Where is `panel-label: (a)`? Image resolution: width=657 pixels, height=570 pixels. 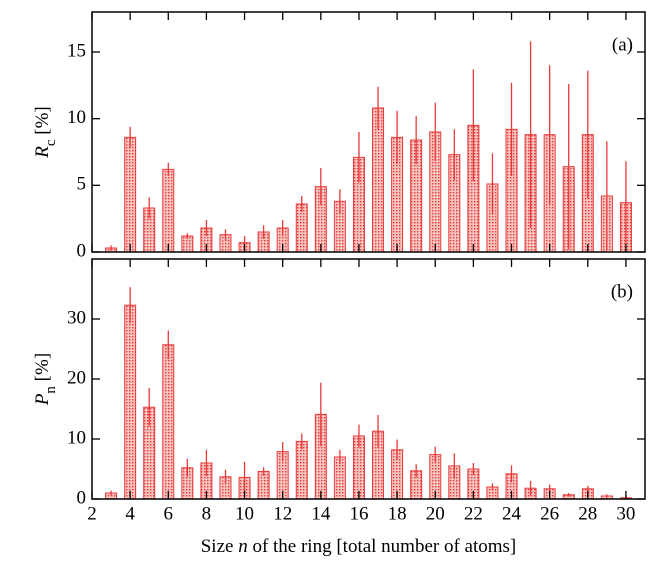
panel-label: (a) is located at coordinates (622, 44).